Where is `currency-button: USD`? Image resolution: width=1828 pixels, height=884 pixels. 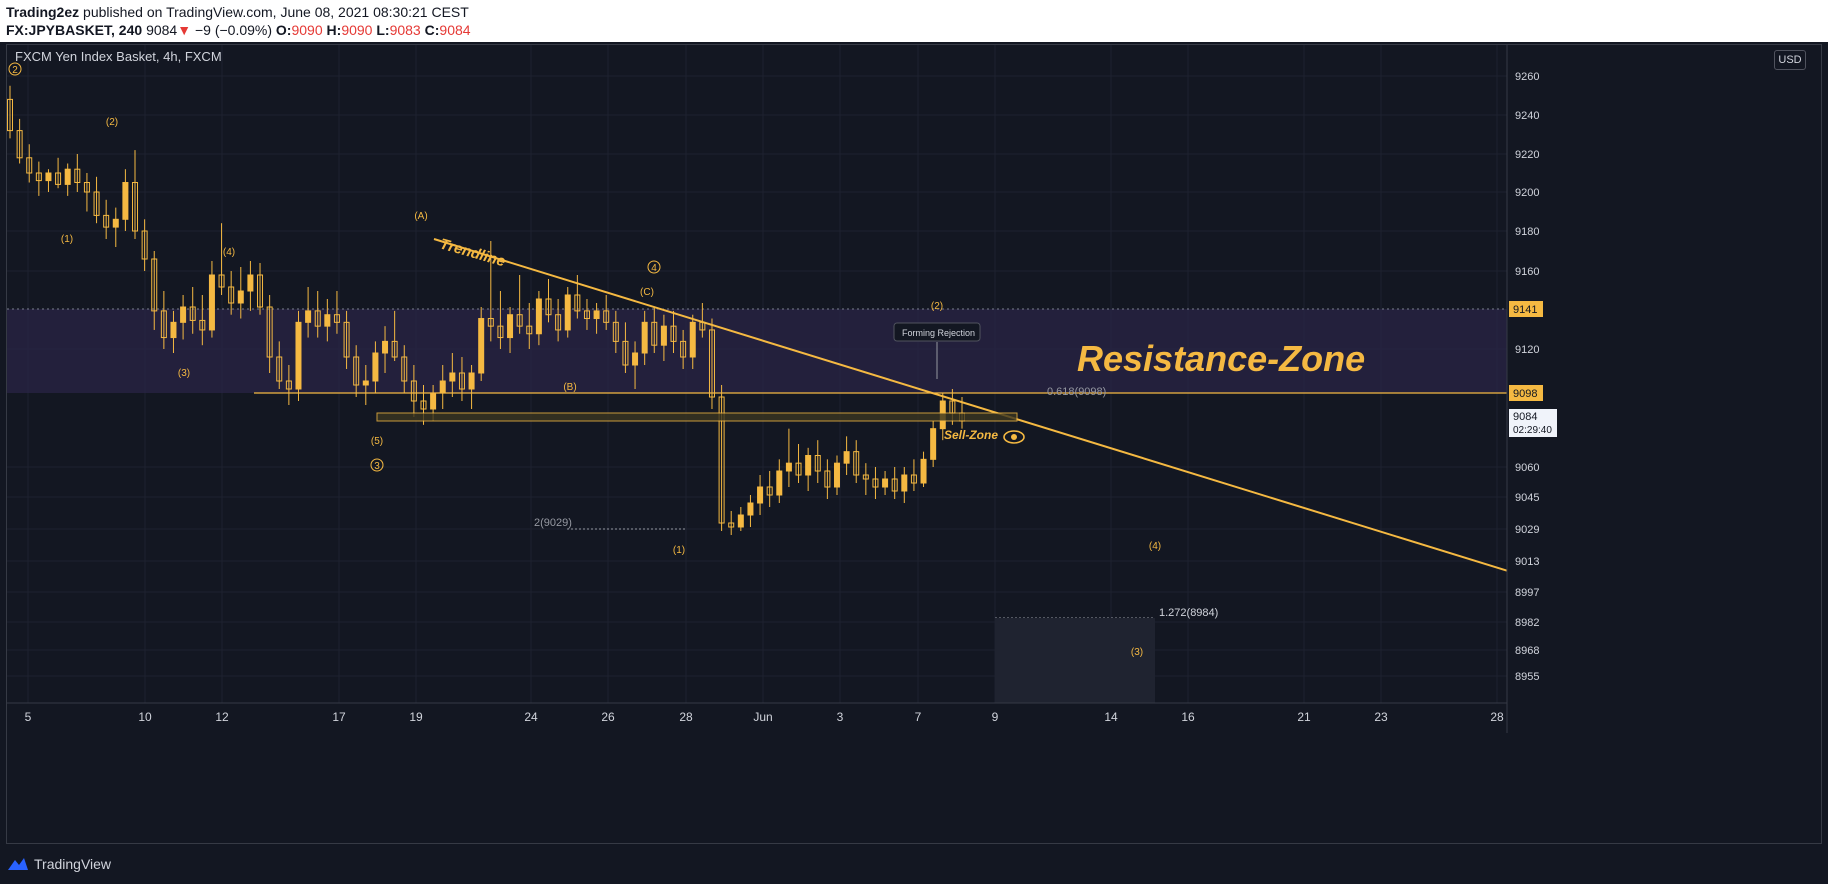
currency-button: USD is located at coordinates (1790, 60).